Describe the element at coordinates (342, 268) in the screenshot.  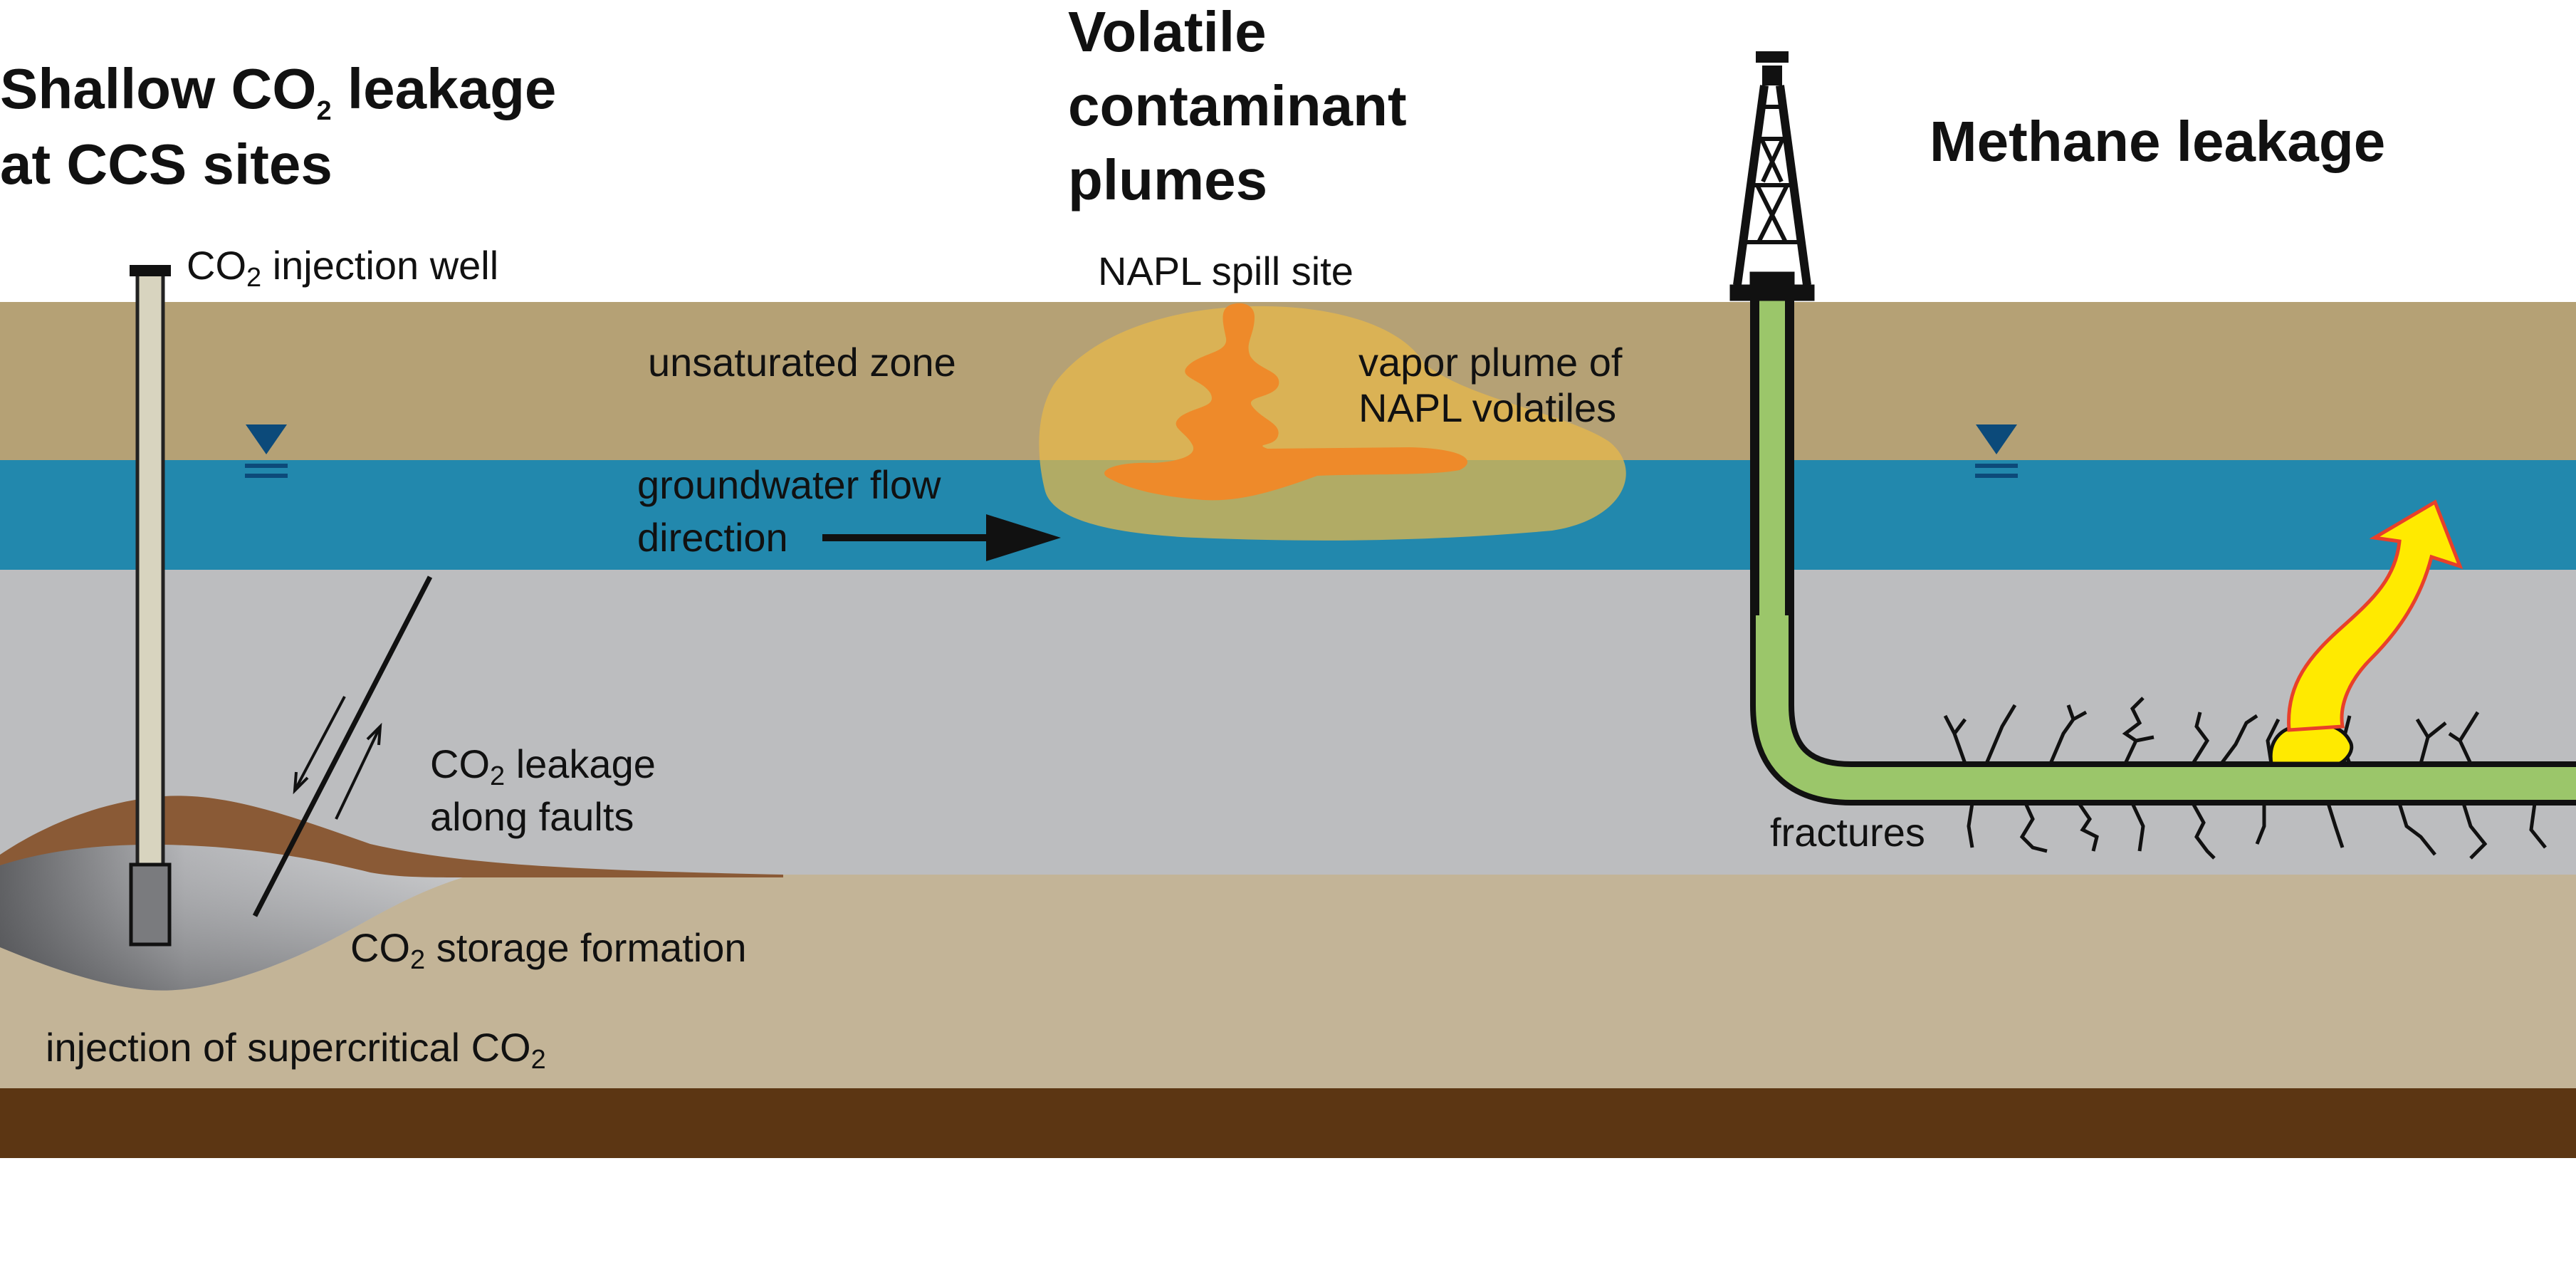
I see `injection-well-label: CO2 injection well` at that location.